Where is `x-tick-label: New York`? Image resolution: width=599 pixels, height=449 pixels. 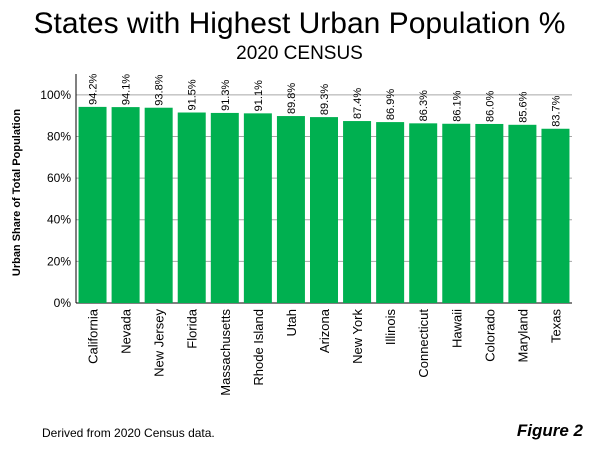
x-tick-label: New York is located at coordinates (357, 336).